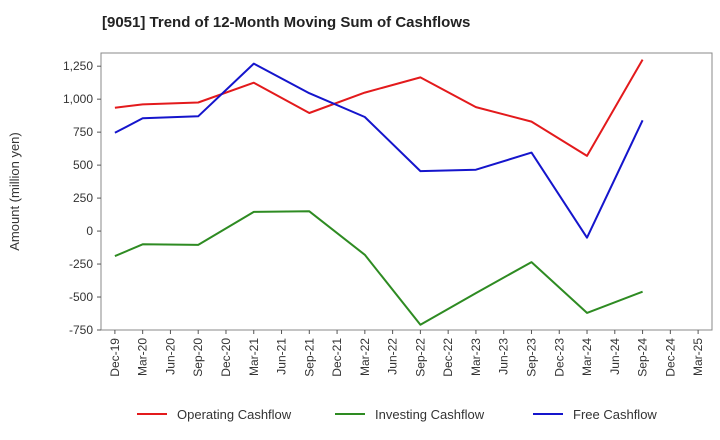  Describe the element at coordinates (83, 165) in the screenshot. I see `y-tick-label: 500` at that location.